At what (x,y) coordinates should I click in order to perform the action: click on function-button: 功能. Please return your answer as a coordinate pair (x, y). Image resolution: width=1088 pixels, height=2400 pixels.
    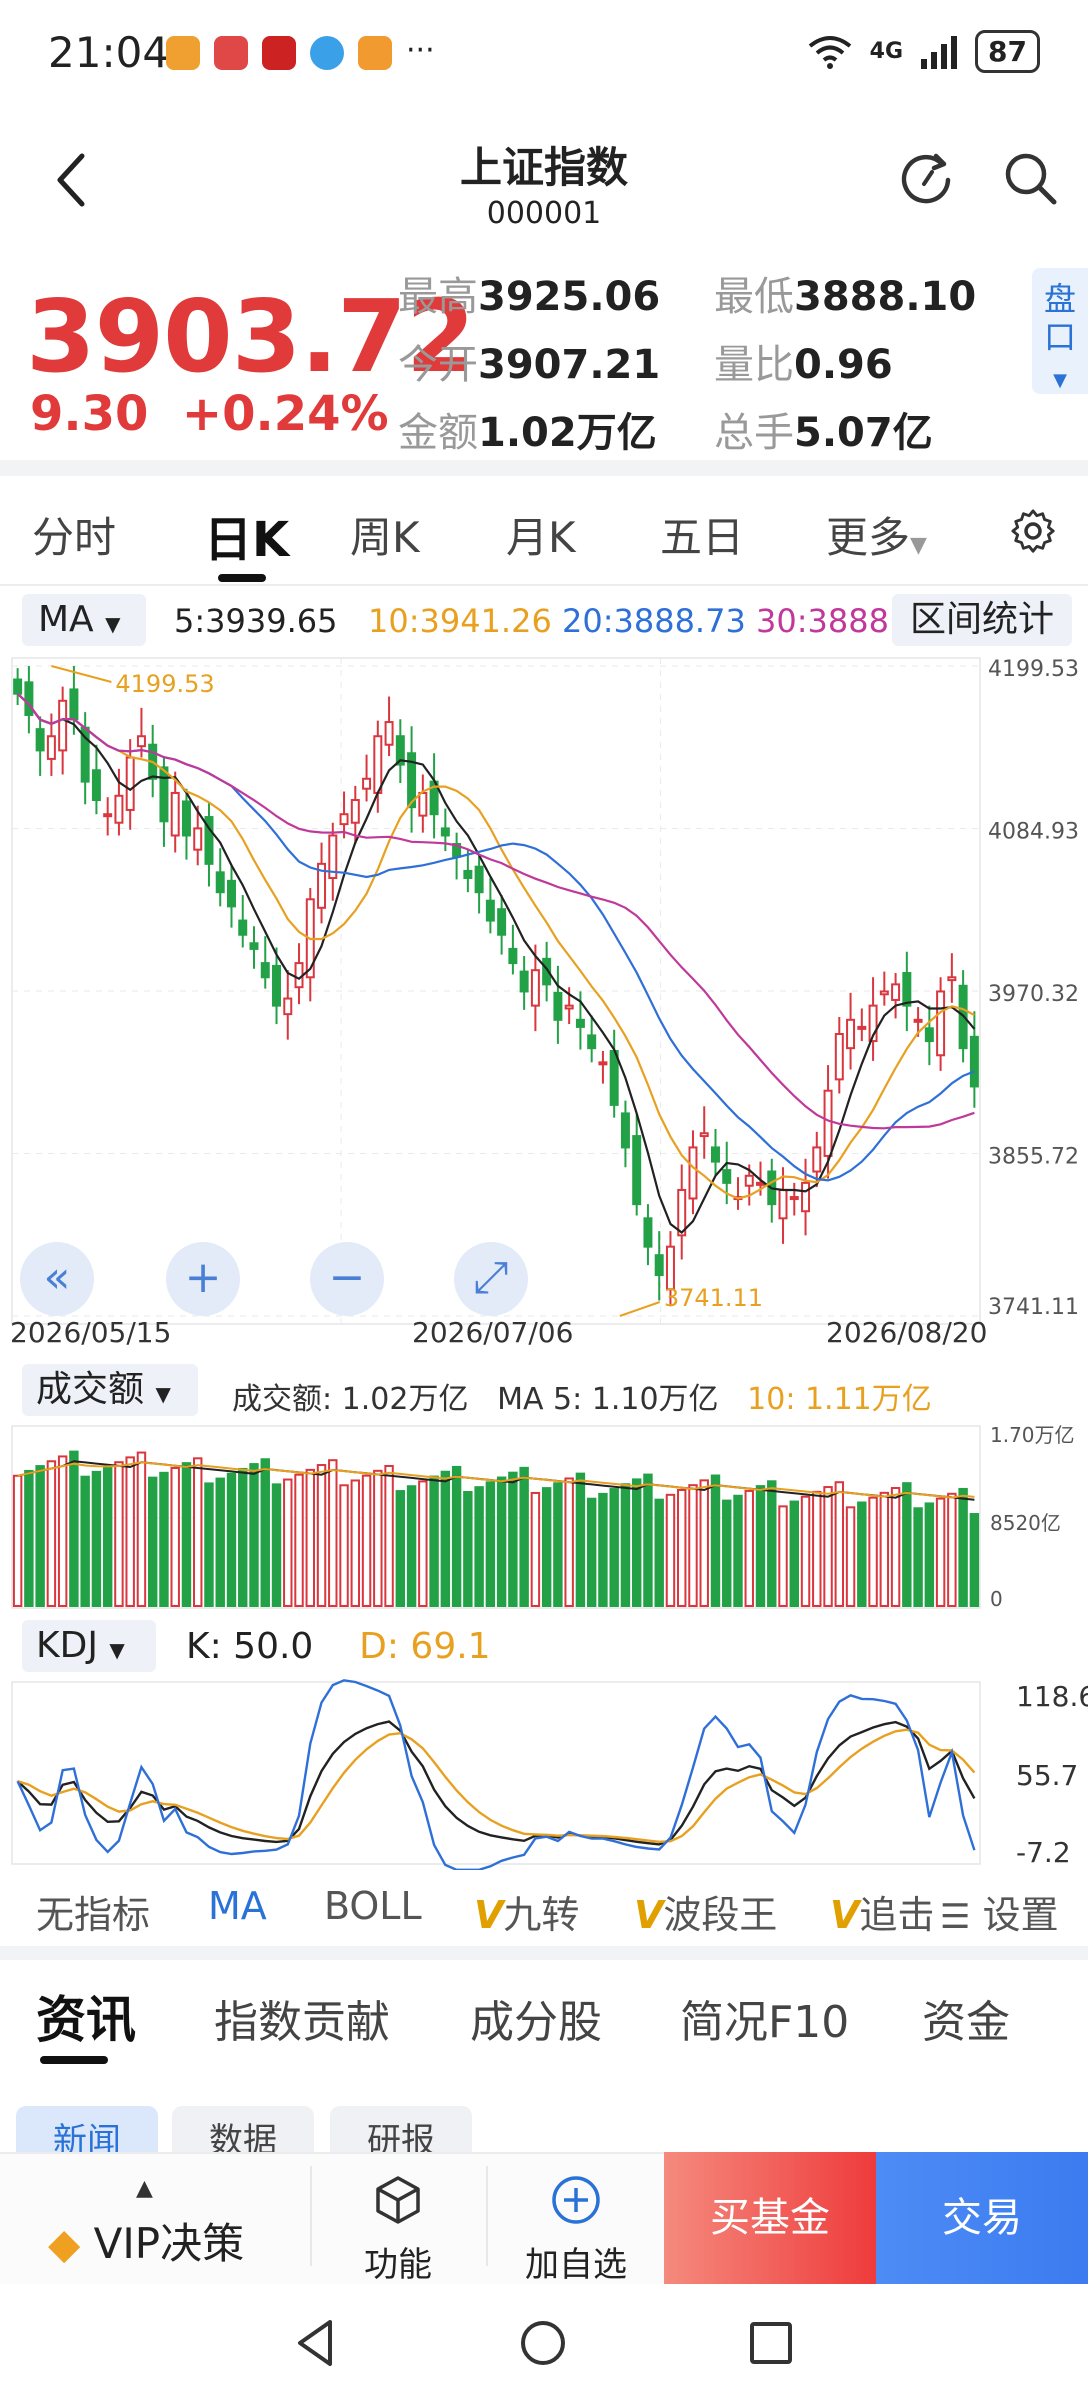
    Looking at the image, I should click on (398, 2229).